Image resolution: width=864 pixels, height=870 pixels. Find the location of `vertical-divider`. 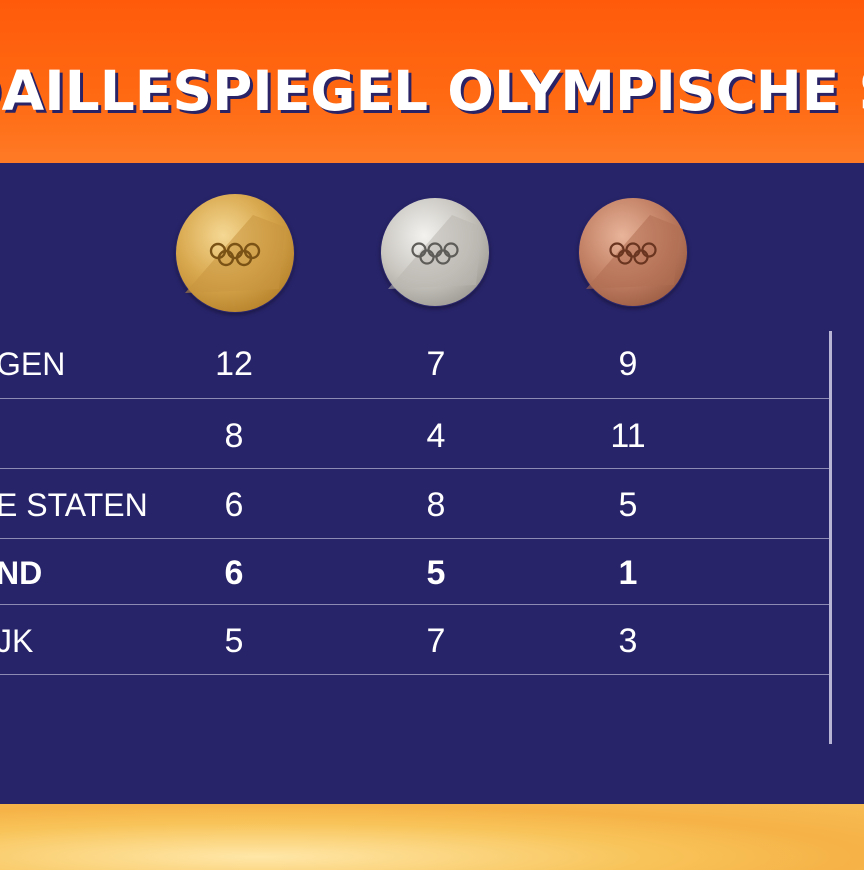

vertical-divider is located at coordinates (830, 537).